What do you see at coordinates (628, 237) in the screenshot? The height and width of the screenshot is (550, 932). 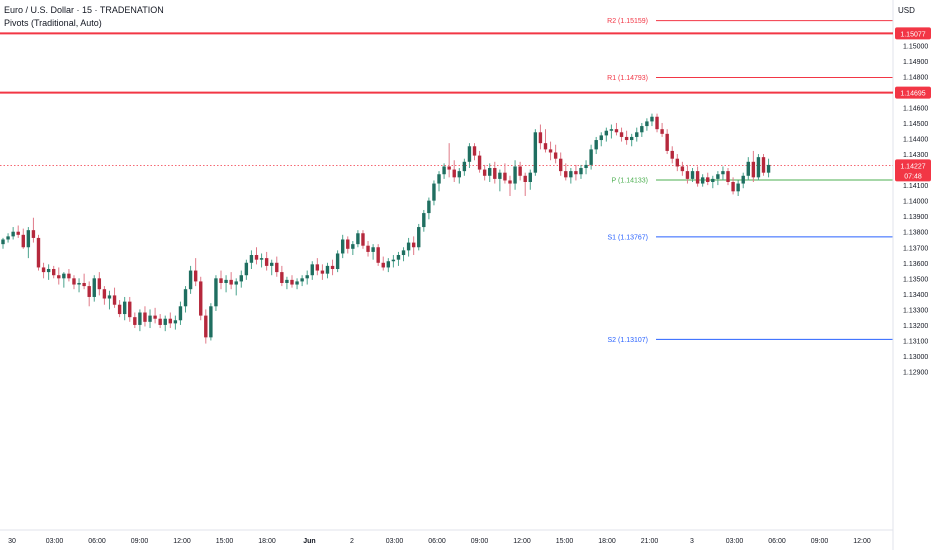 I see `pivot-label: S1 (1.13767)` at bounding box center [628, 237].